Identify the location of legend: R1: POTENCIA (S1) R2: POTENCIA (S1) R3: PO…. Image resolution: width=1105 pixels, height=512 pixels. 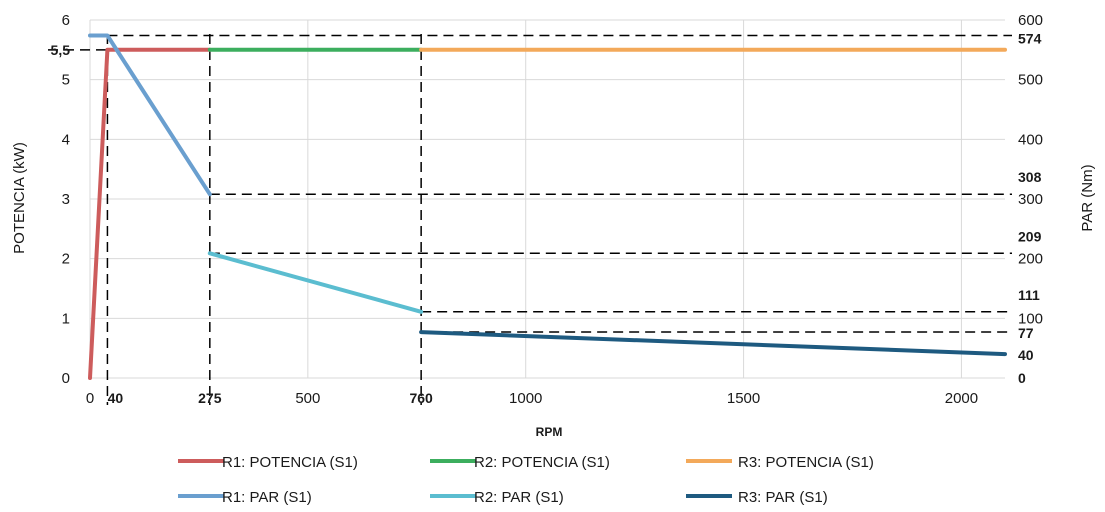
(526, 480).